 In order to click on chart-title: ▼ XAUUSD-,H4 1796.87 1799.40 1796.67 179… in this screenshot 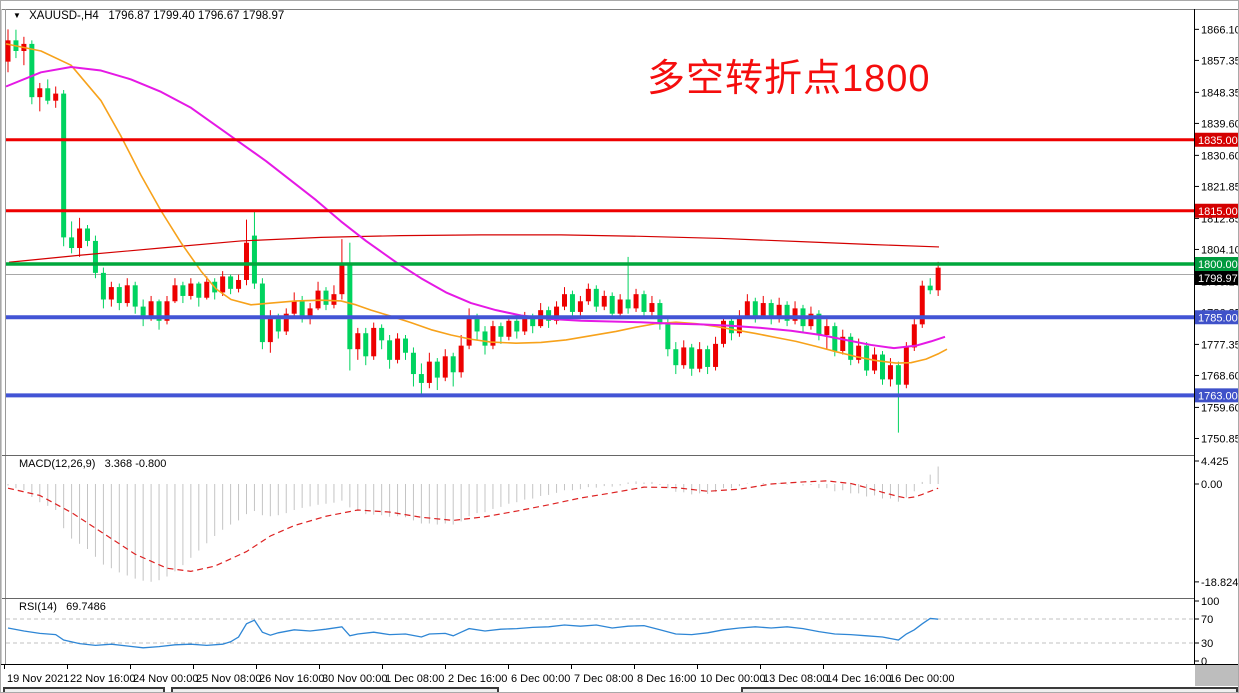, I will do `click(148, 16)`.